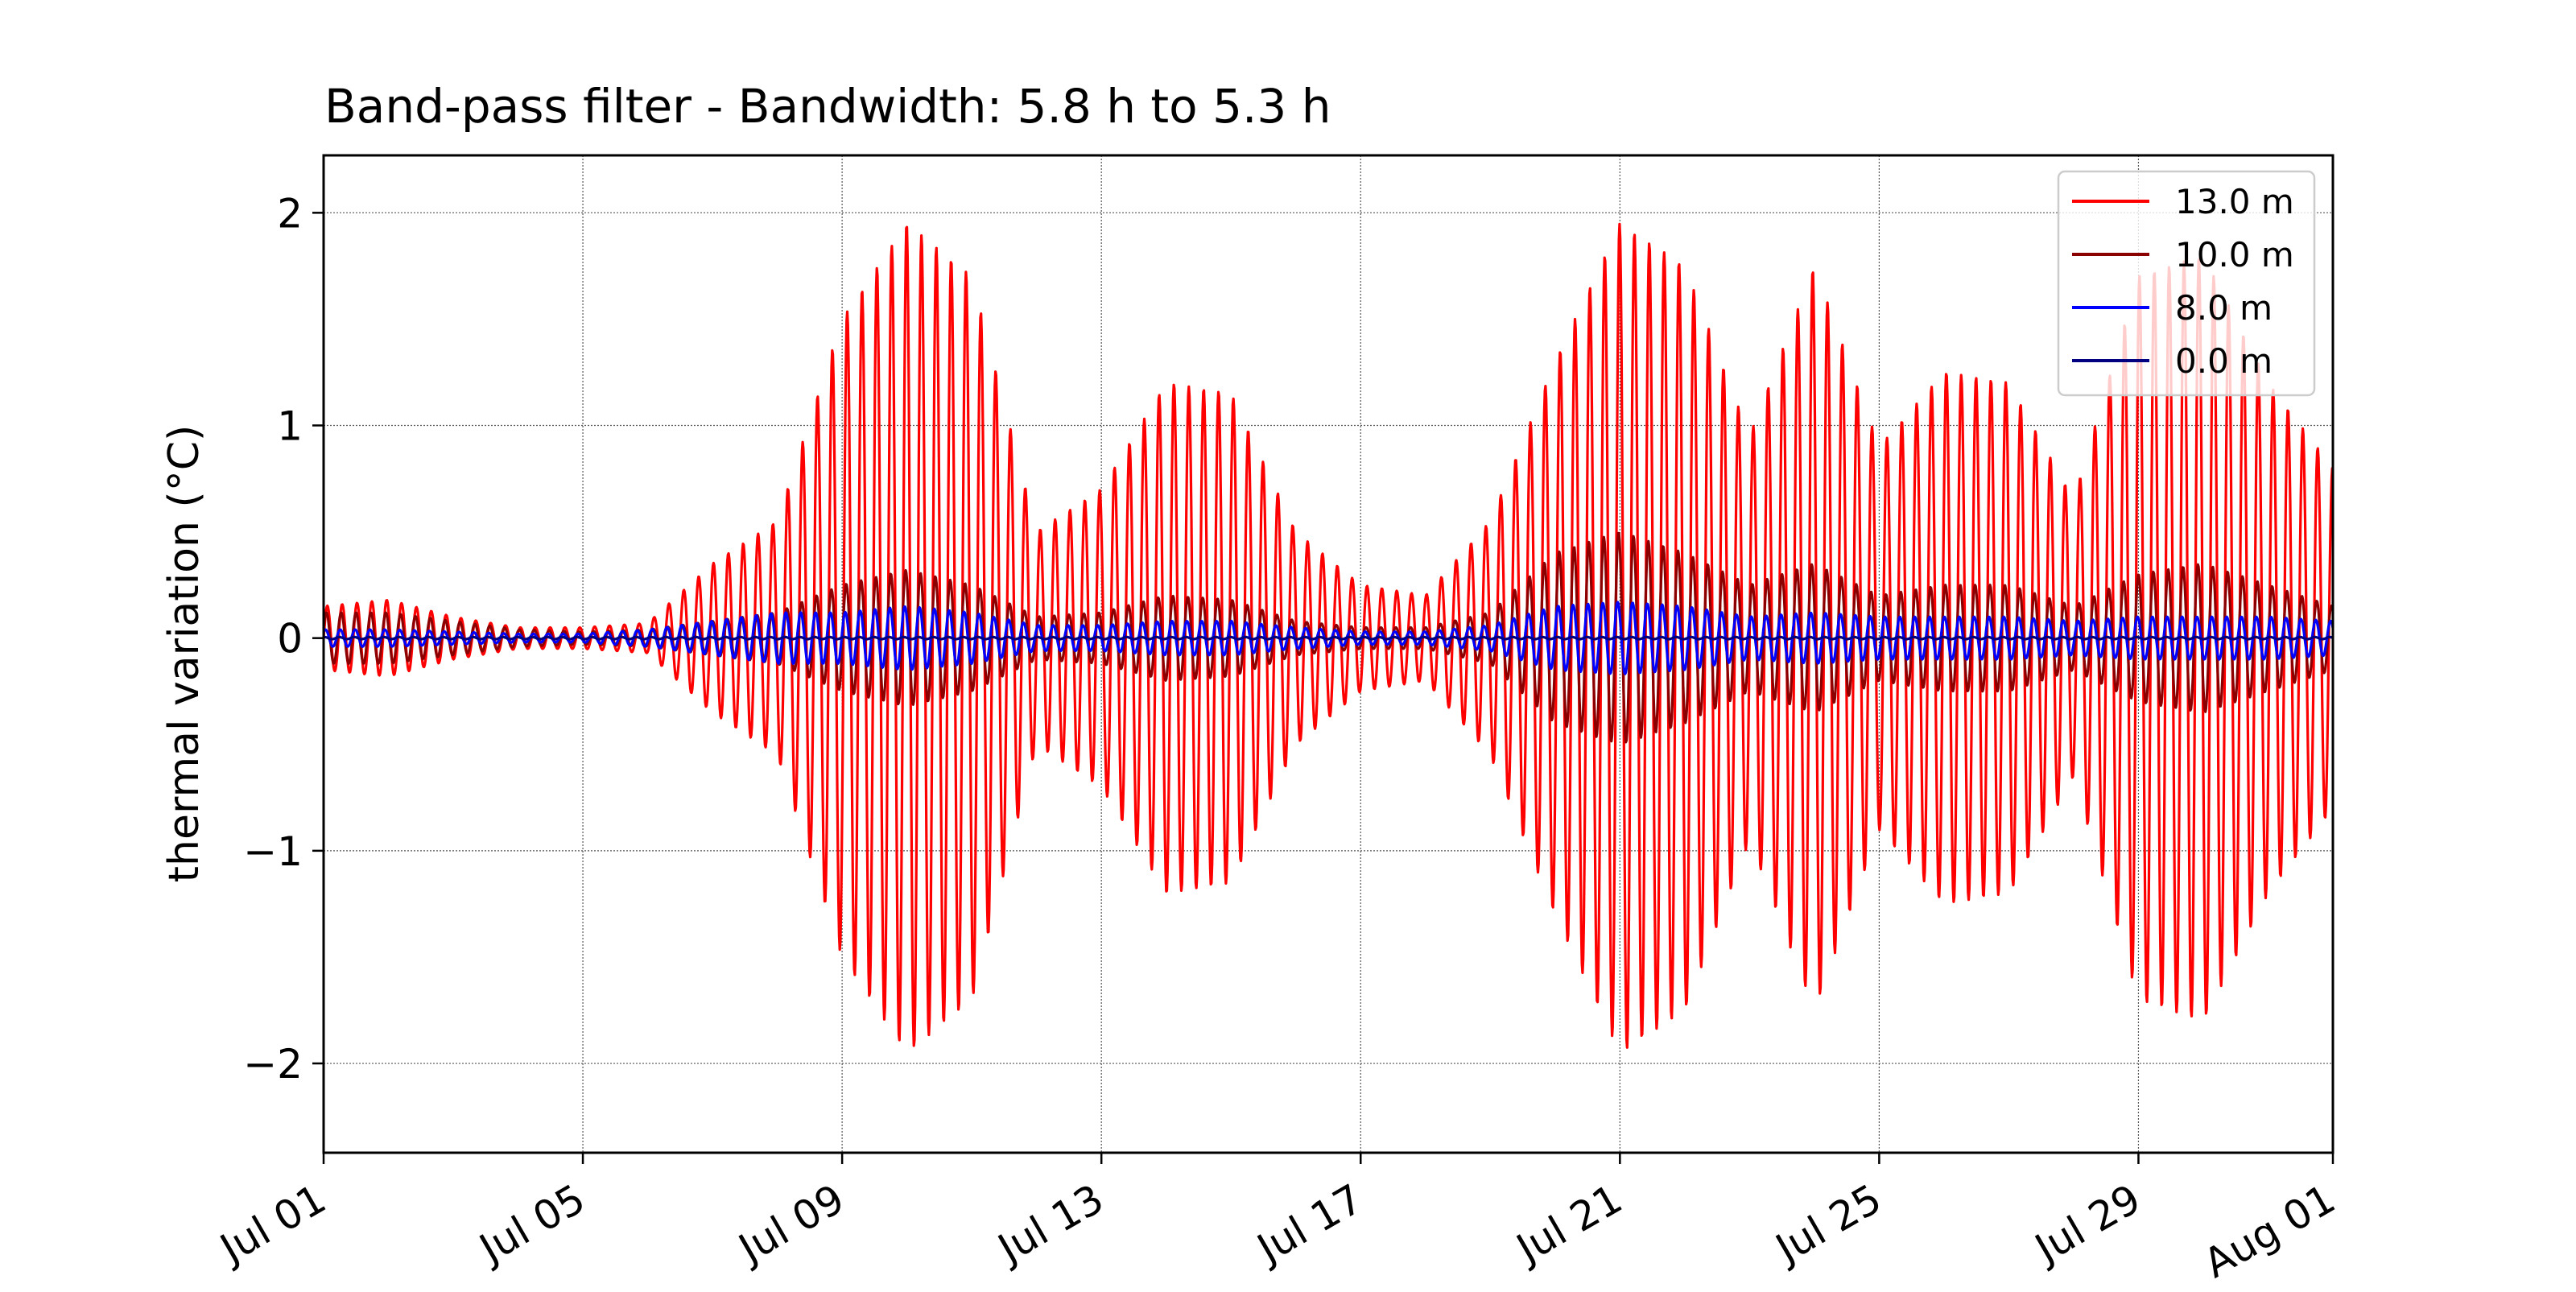  What do you see at coordinates (2087, 1224) in the screenshot?
I see `x-tick-label: Jul 29` at bounding box center [2087, 1224].